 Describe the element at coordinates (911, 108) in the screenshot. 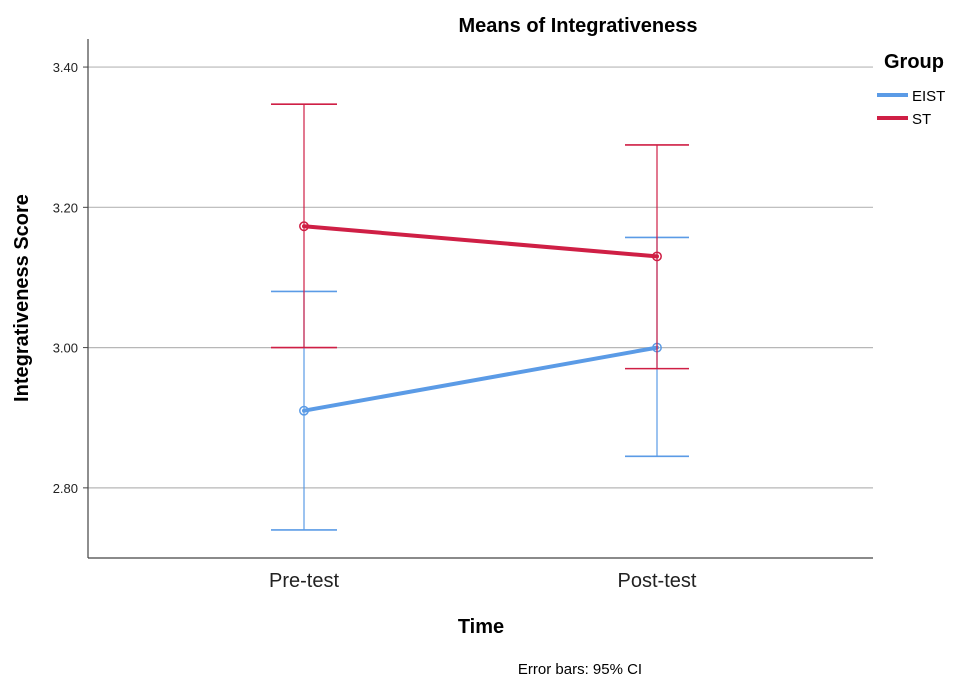

I see `legend-items: EIST ST` at that location.